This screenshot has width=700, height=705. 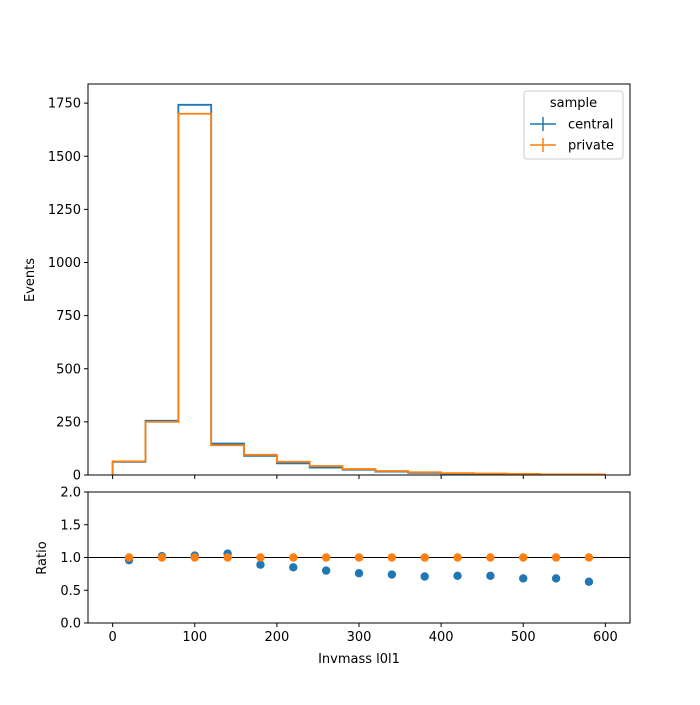 I want to click on main-y-tick-label: 1250, so click(x=64, y=210).